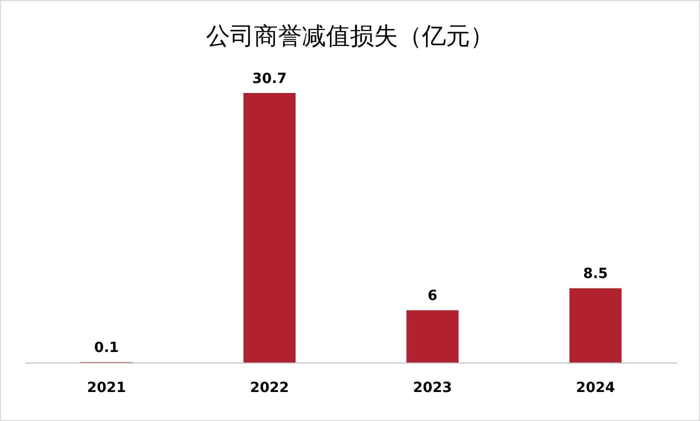 The height and width of the screenshot is (421, 700). Describe the element at coordinates (269, 79) in the screenshot. I see `data-label: 30.7` at that location.